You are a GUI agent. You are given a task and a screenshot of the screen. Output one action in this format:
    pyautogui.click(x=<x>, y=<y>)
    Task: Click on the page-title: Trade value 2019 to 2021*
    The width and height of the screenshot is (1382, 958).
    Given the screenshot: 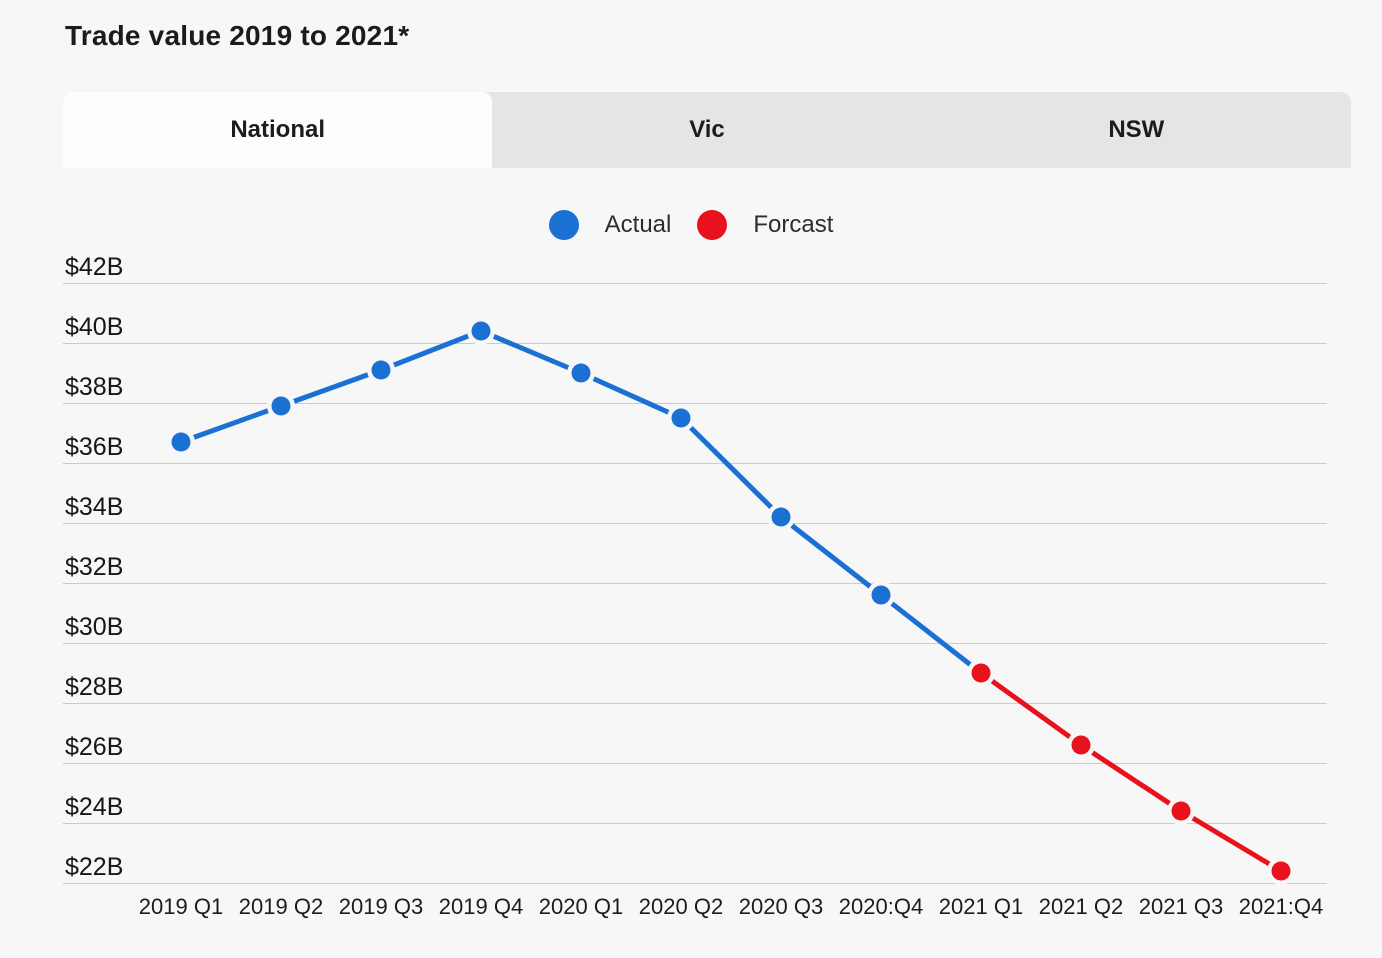 What is the action you would take?
    pyautogui.click(x=237, y=35)
    